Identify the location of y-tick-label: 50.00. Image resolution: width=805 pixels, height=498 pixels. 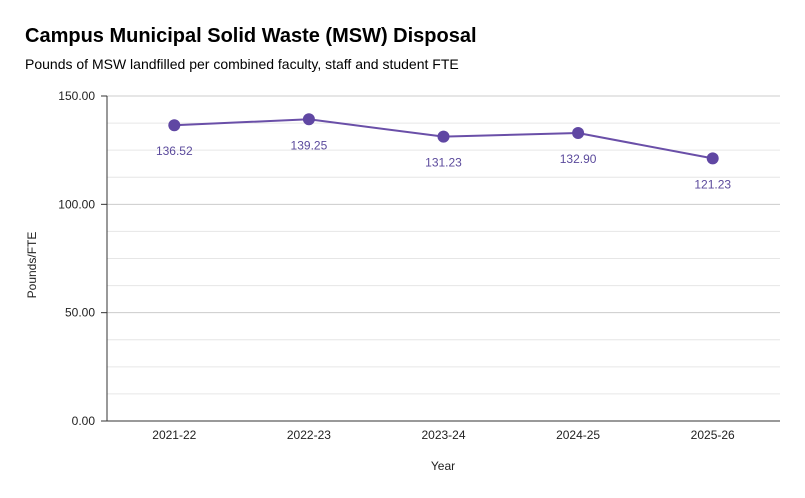
(80, 313).